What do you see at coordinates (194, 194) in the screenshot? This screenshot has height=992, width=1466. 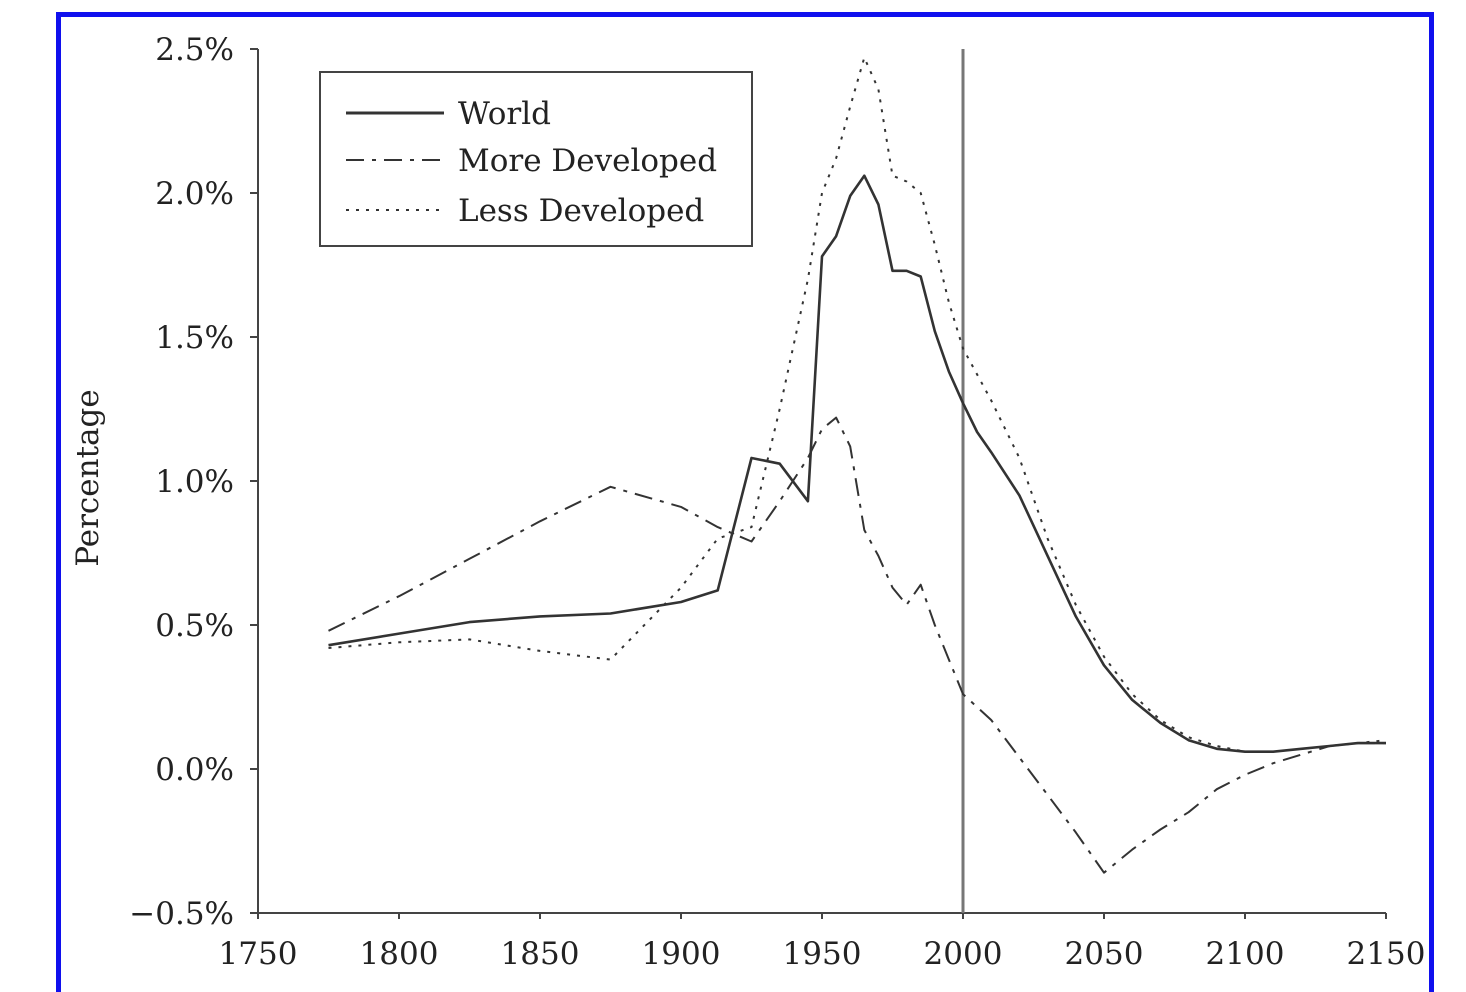 I see `y-tick-label: 2.0%` at bounding box center [194, 194].